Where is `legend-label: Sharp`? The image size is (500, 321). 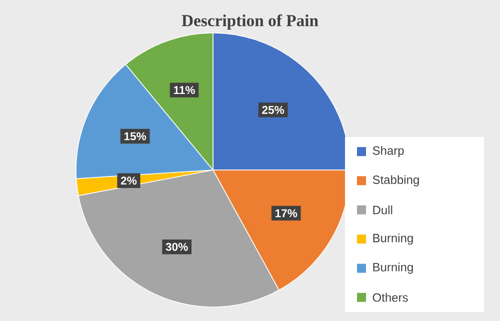
legend-label: Sharp is located at coordinates (388, 152).